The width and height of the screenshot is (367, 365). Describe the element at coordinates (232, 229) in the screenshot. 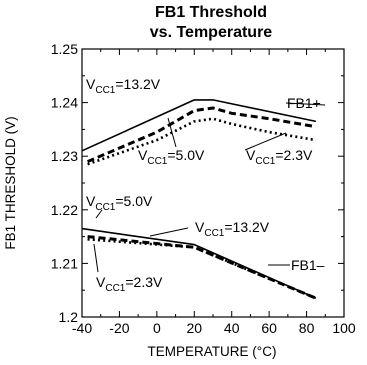

I see `annotation-bot-13v: VCC1=13.2V` at that location.